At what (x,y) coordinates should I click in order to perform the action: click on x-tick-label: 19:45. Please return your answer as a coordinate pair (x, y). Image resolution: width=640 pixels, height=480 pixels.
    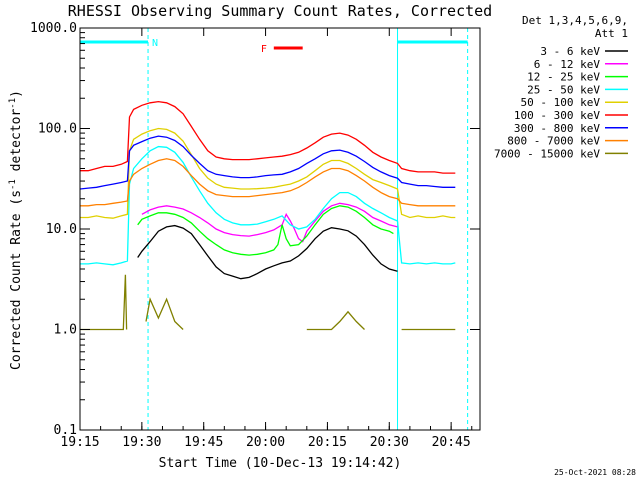
    Looking at the image, I should click on (203, 442).